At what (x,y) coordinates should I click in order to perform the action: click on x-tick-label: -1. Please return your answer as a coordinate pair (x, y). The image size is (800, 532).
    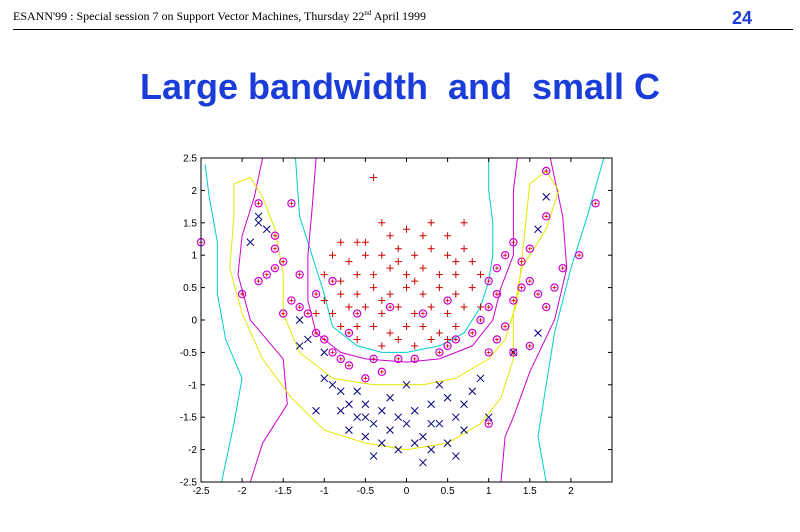
    Looking at the image, I should click on (324, 491).